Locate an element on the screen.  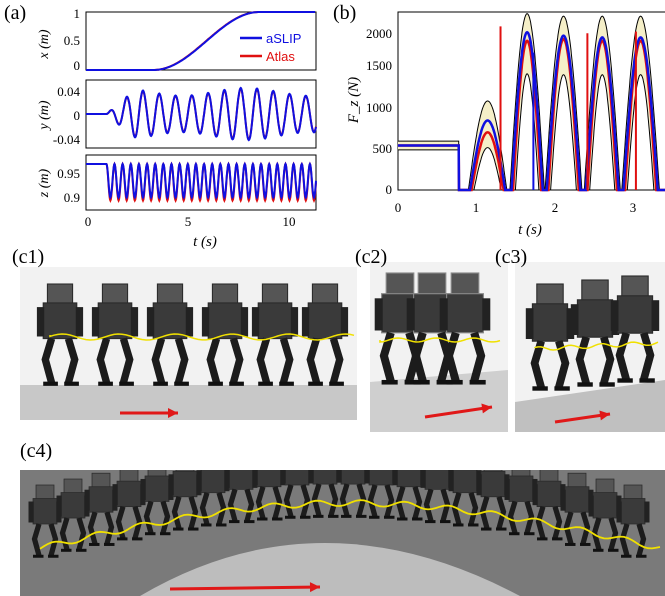
ylabel-y: y (m) is located at coordinates (44, 115).